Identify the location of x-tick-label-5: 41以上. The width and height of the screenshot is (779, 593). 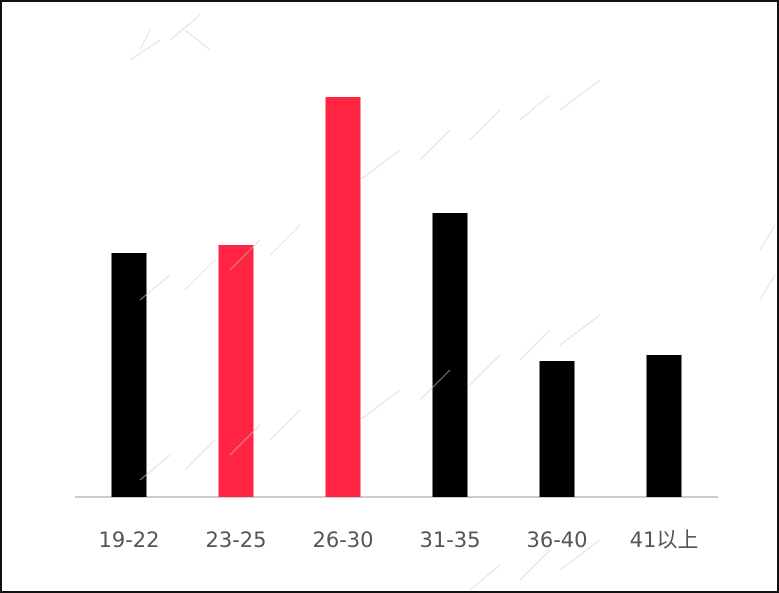
(664, 540).